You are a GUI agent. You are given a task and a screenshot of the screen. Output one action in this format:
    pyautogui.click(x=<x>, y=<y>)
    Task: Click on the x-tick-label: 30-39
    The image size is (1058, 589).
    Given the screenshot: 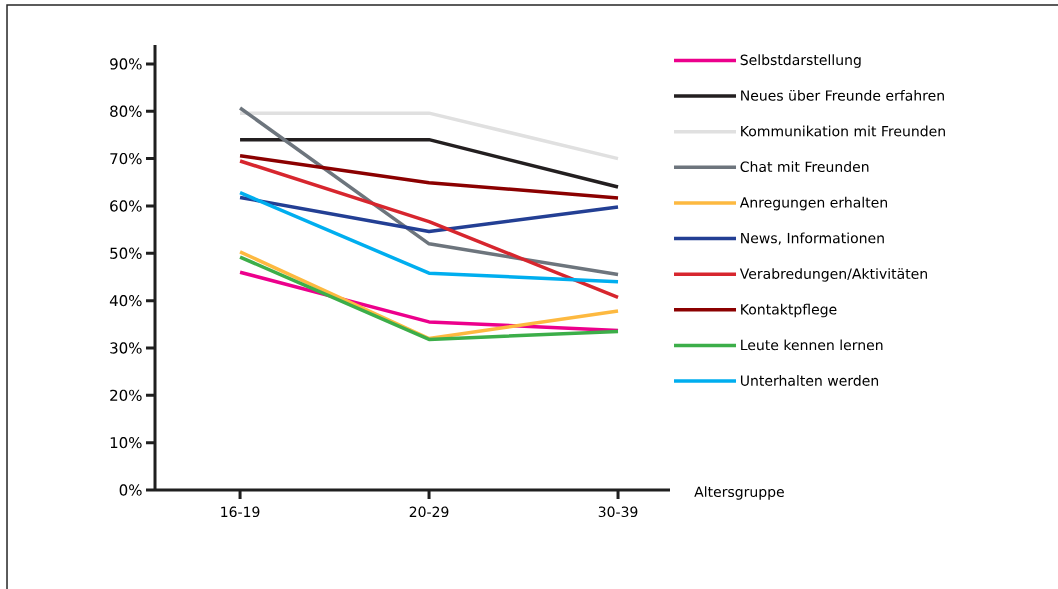 What is the action you would take?
    pyautogui.click(x=618, y=512)
    